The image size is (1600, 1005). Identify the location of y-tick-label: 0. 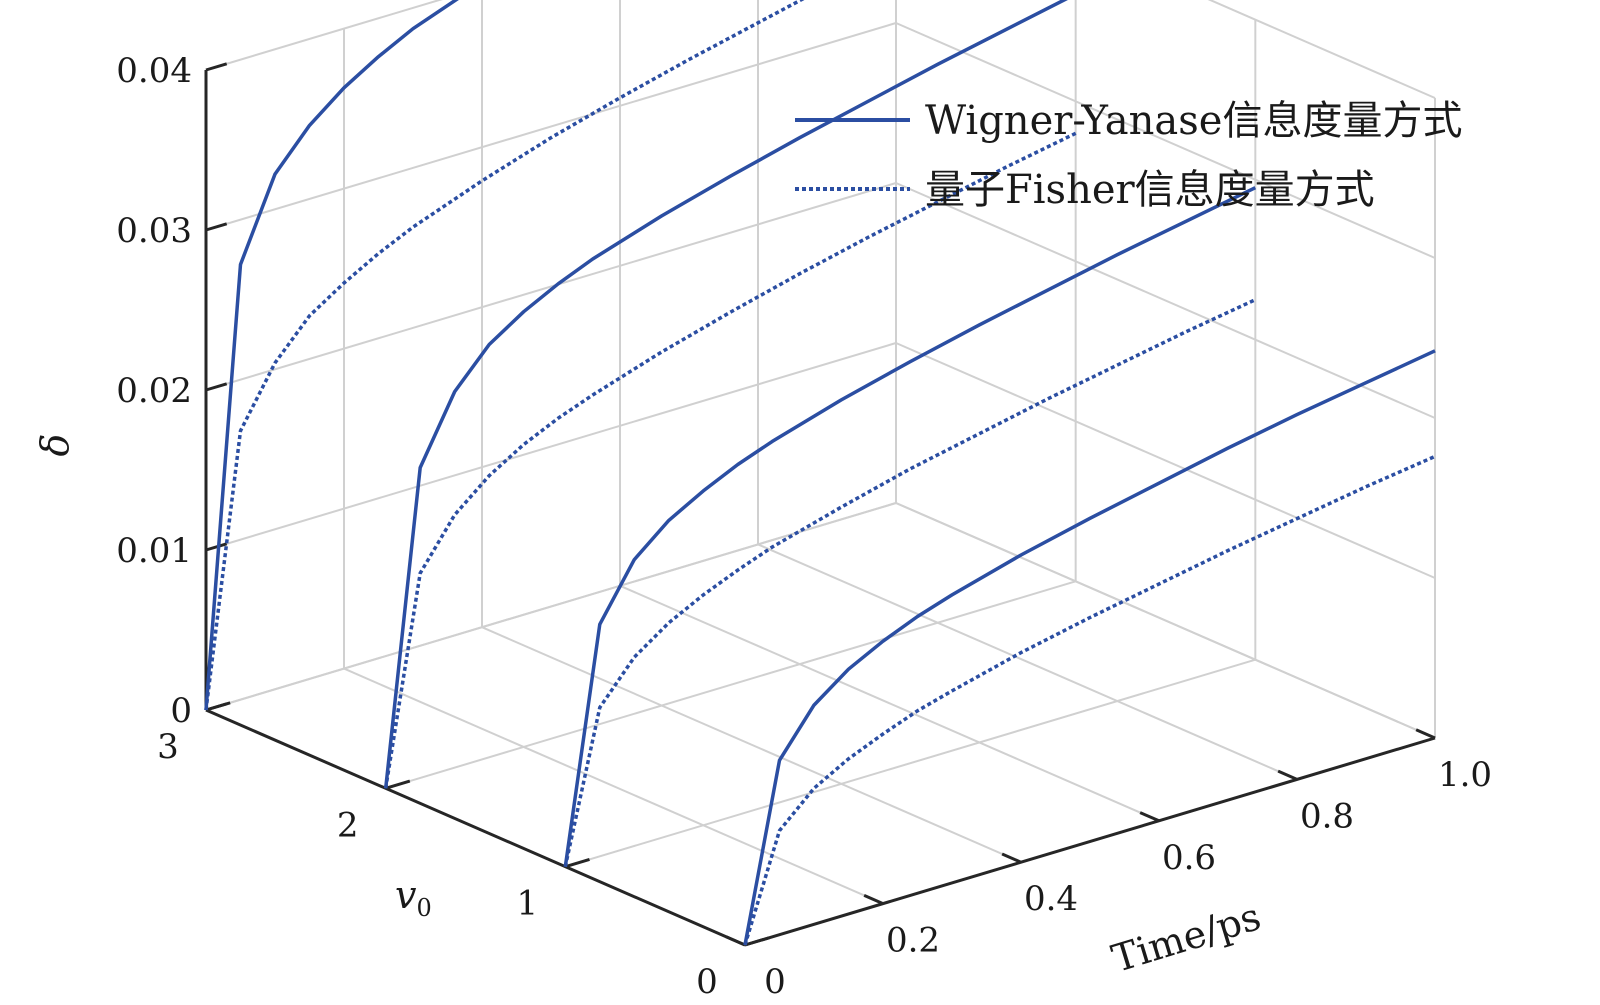
(707, 981).